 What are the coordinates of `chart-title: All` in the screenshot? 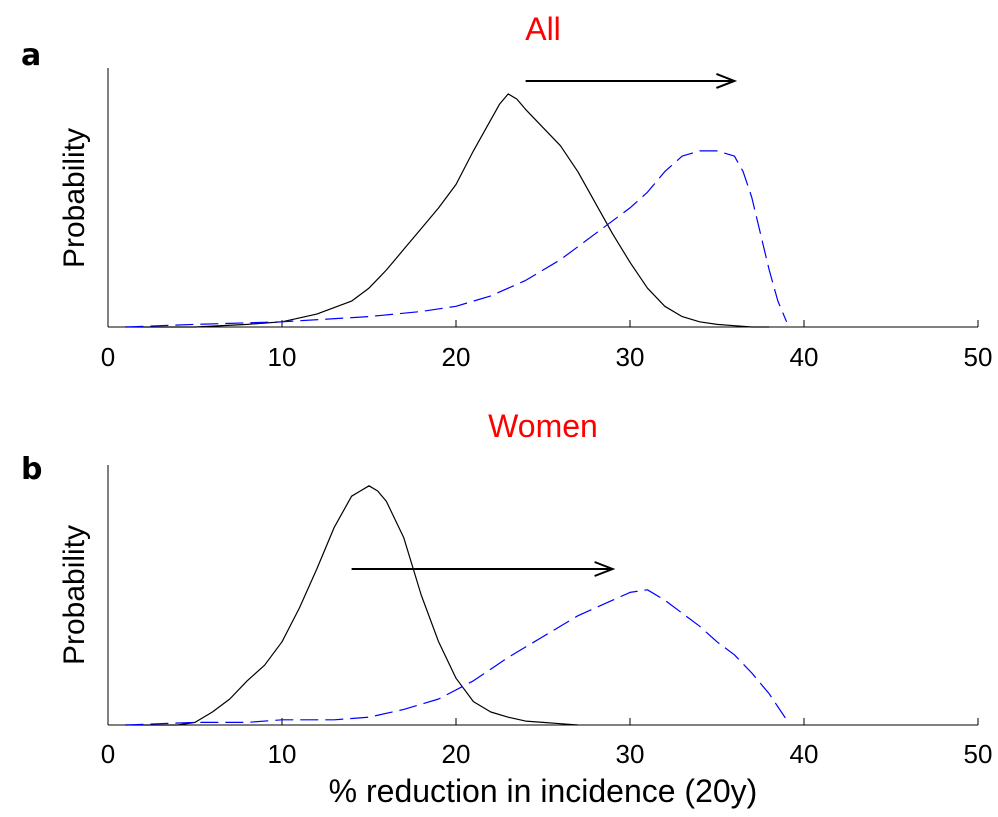 It's located at (543, 29).